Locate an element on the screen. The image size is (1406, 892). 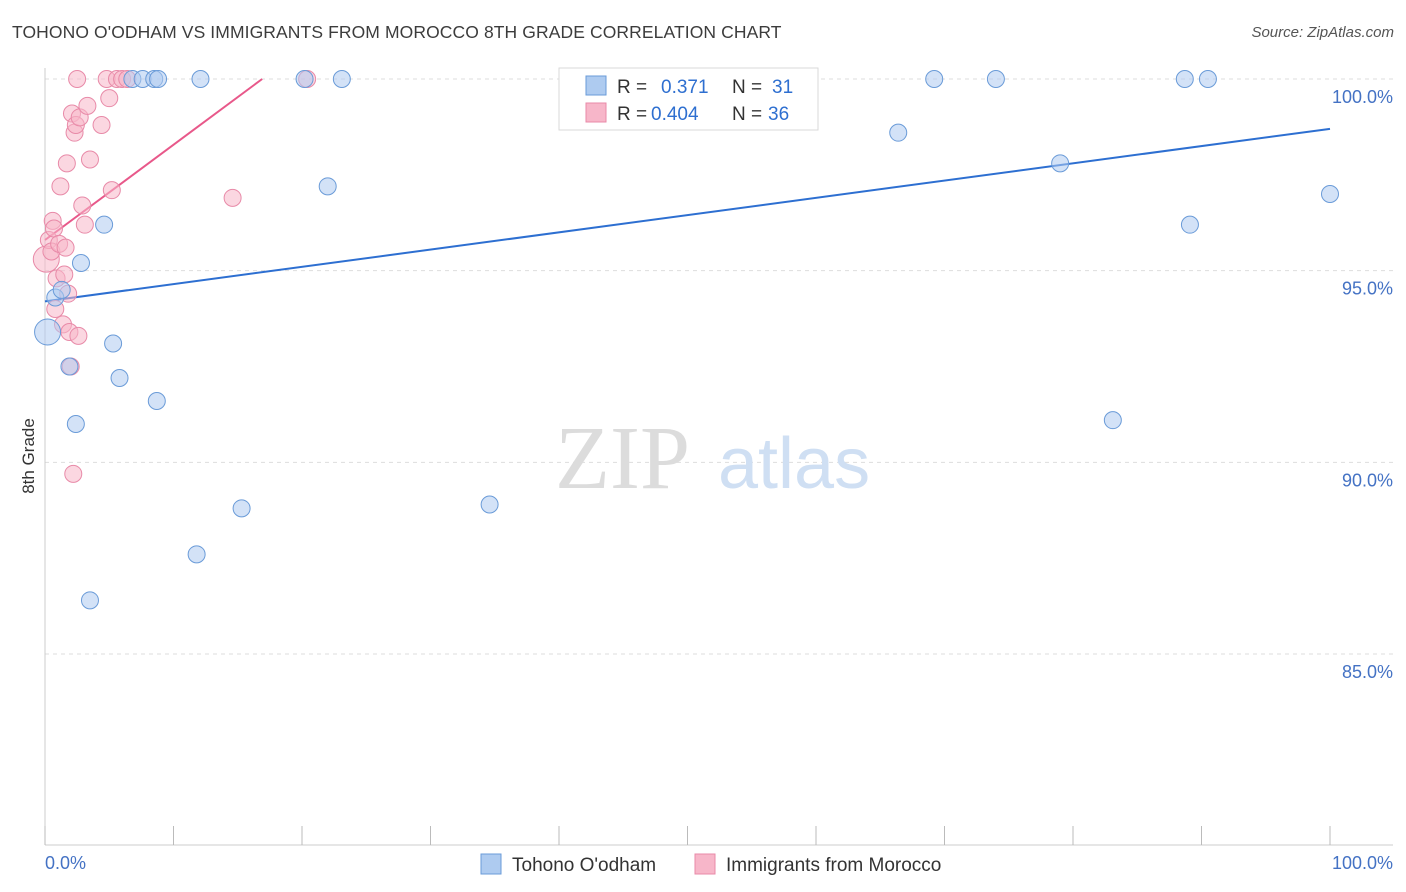
series-name-2: Immigrants from Morocco is located at coordinates (833, 865).